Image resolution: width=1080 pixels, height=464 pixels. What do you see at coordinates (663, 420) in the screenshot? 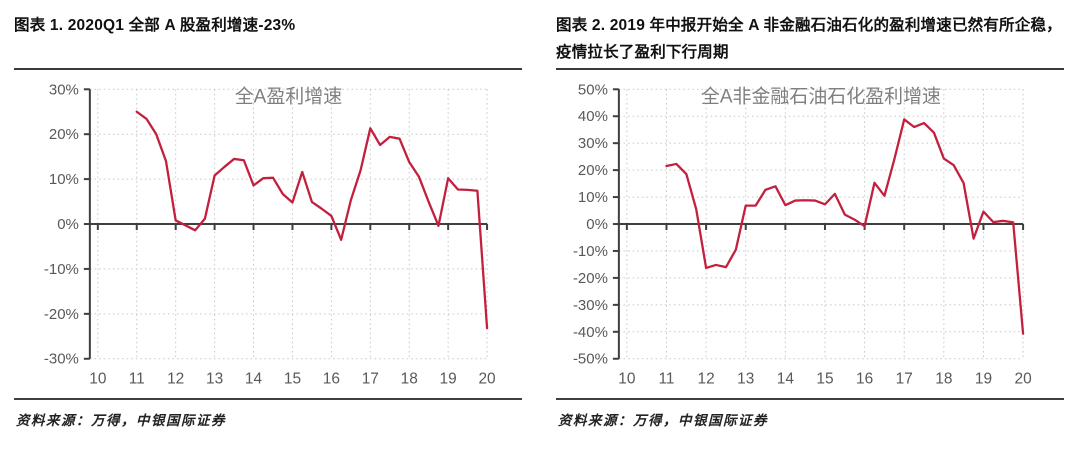
I see `figure-2-source: 资料来源：万得，中银国际证券` at bounding box center [663, 420].